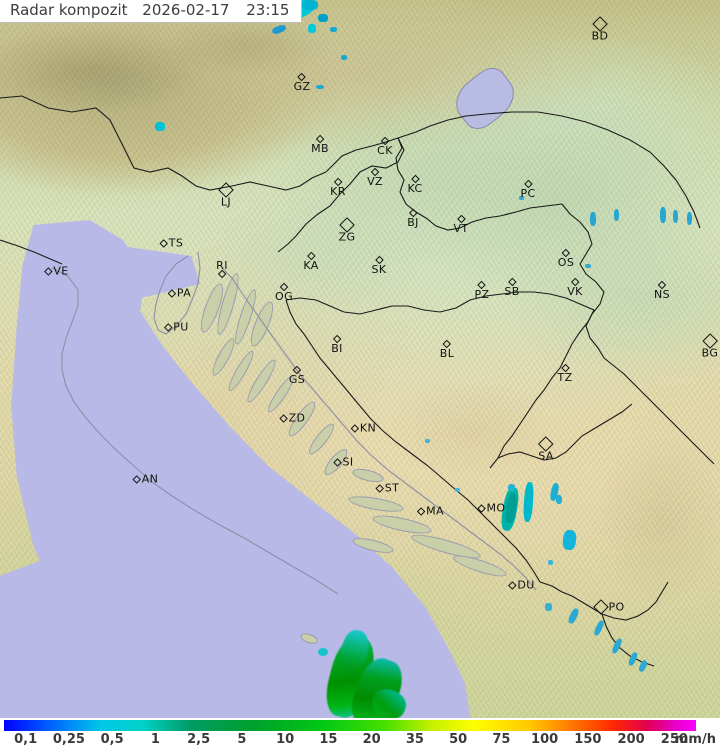  Describe the element at coordinates (112, 739) in the screenshot. I see `legend-tick-2: 0,5` at that location.